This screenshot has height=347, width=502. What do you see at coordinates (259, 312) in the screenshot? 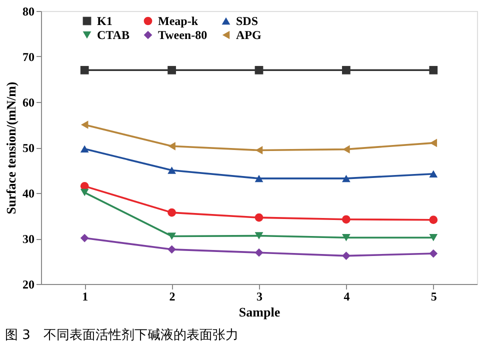
I see `x-axis-title: Sample` at bounding box center [259, 312].